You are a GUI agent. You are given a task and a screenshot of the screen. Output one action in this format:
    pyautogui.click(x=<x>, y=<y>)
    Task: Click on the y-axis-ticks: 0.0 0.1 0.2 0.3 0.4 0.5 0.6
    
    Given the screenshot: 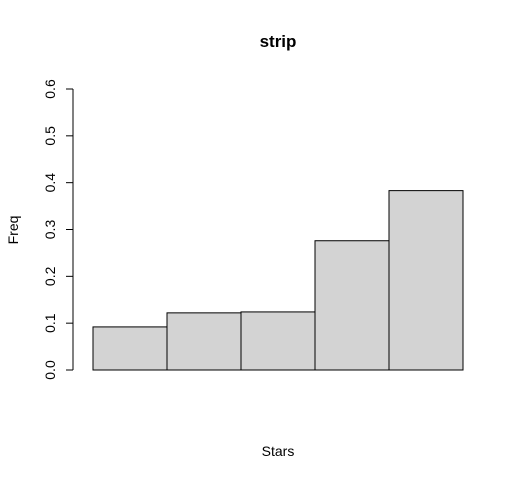 What is the action you would take?
    pyautogui.click(x=57, y=229)
    